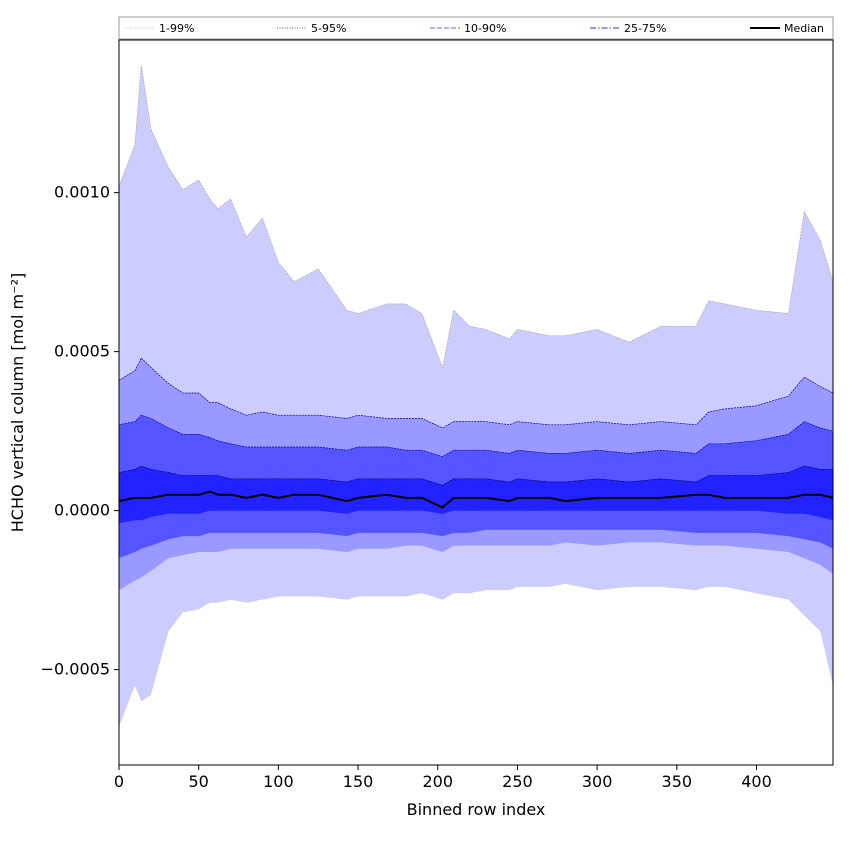 This screenshot has width=850, height=854. I want to click on band-upper-line-5-95%, so click(476, 393).